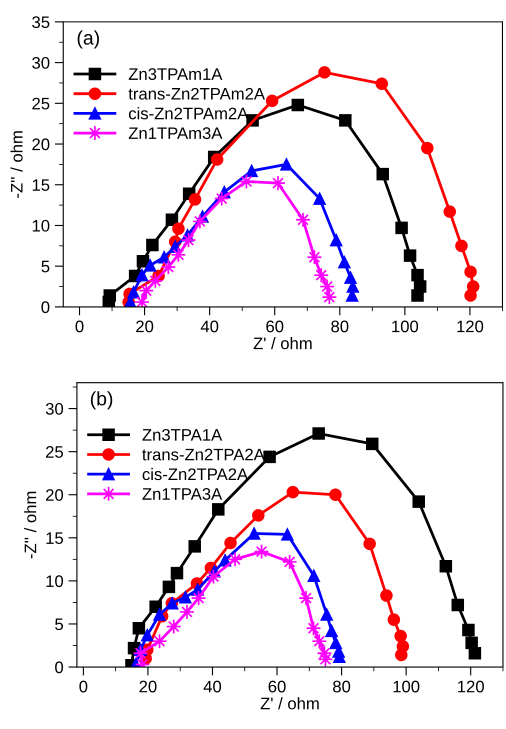 The width and height of the screenshot is (506, 729). What do you see at coordinates (188, 113) in the screenshot?
I see `legend-label: cis-Zn2TPAm2A` at bounding box center [188, 113].